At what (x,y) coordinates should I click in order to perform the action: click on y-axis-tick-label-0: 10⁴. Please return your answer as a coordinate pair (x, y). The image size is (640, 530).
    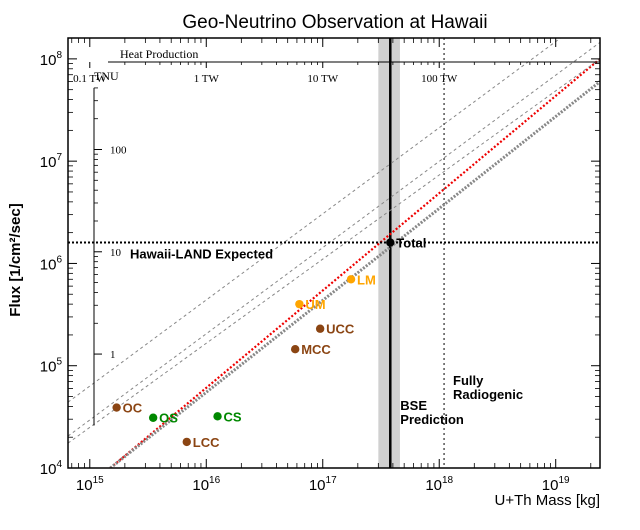
    Looking at the image, I should click on (51, 468).